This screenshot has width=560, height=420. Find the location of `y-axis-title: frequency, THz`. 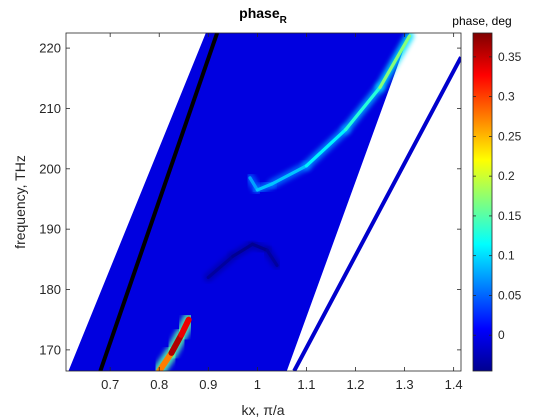

y-axis-title: frequency, THz is located at coordinates (20, 202).